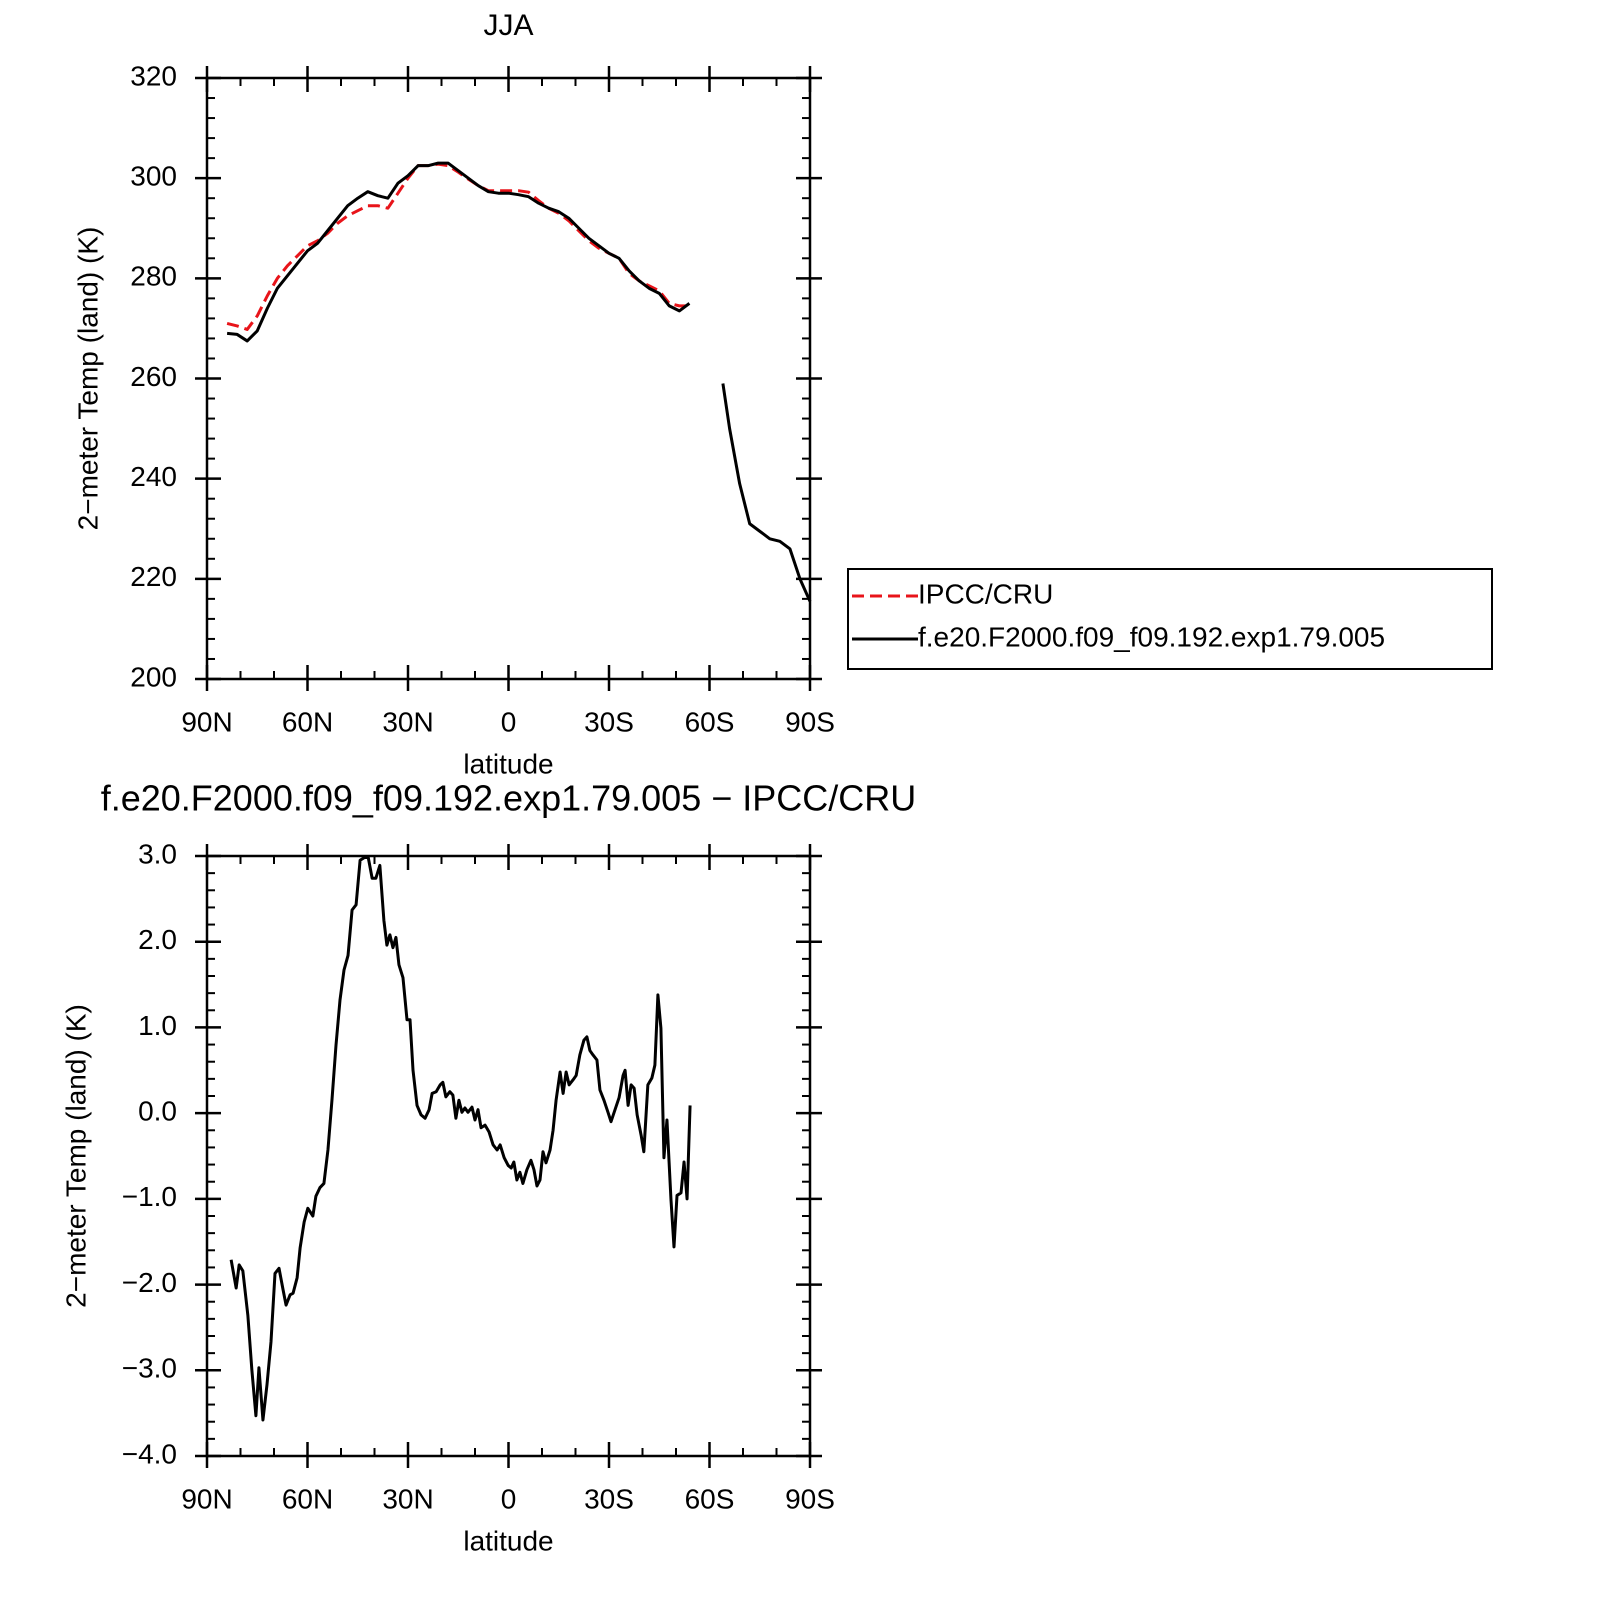  Describe the element at coordinates (985, 593) in the screenshot. I see `legend-label: IPCC/CRU` at that location.